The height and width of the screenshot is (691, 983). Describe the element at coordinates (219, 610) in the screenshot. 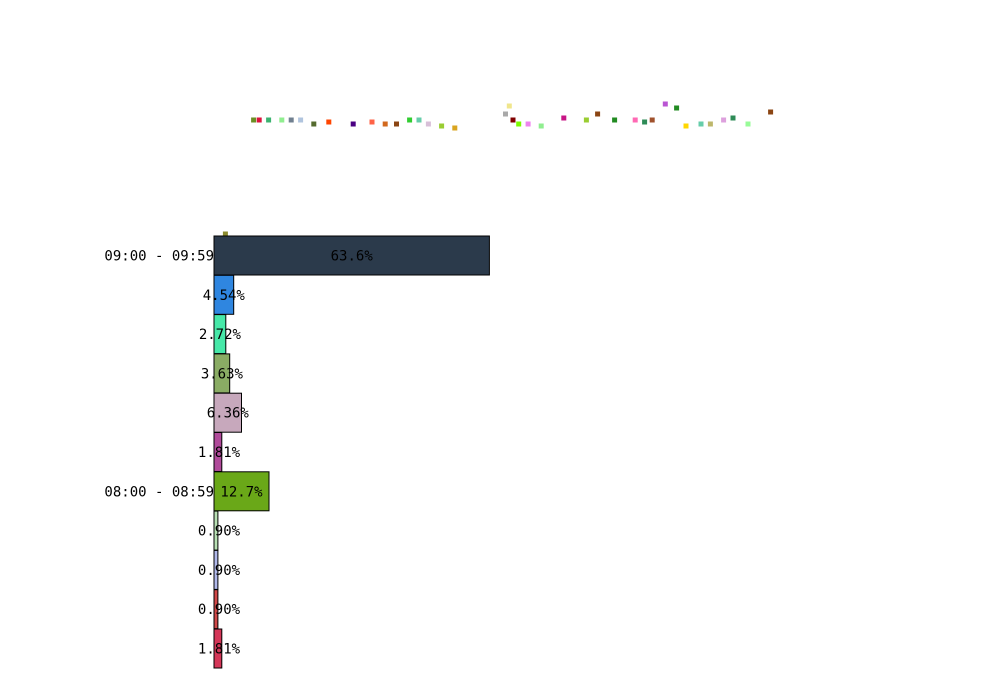

I see `bar-value-label-9: 0.90%` at that location.